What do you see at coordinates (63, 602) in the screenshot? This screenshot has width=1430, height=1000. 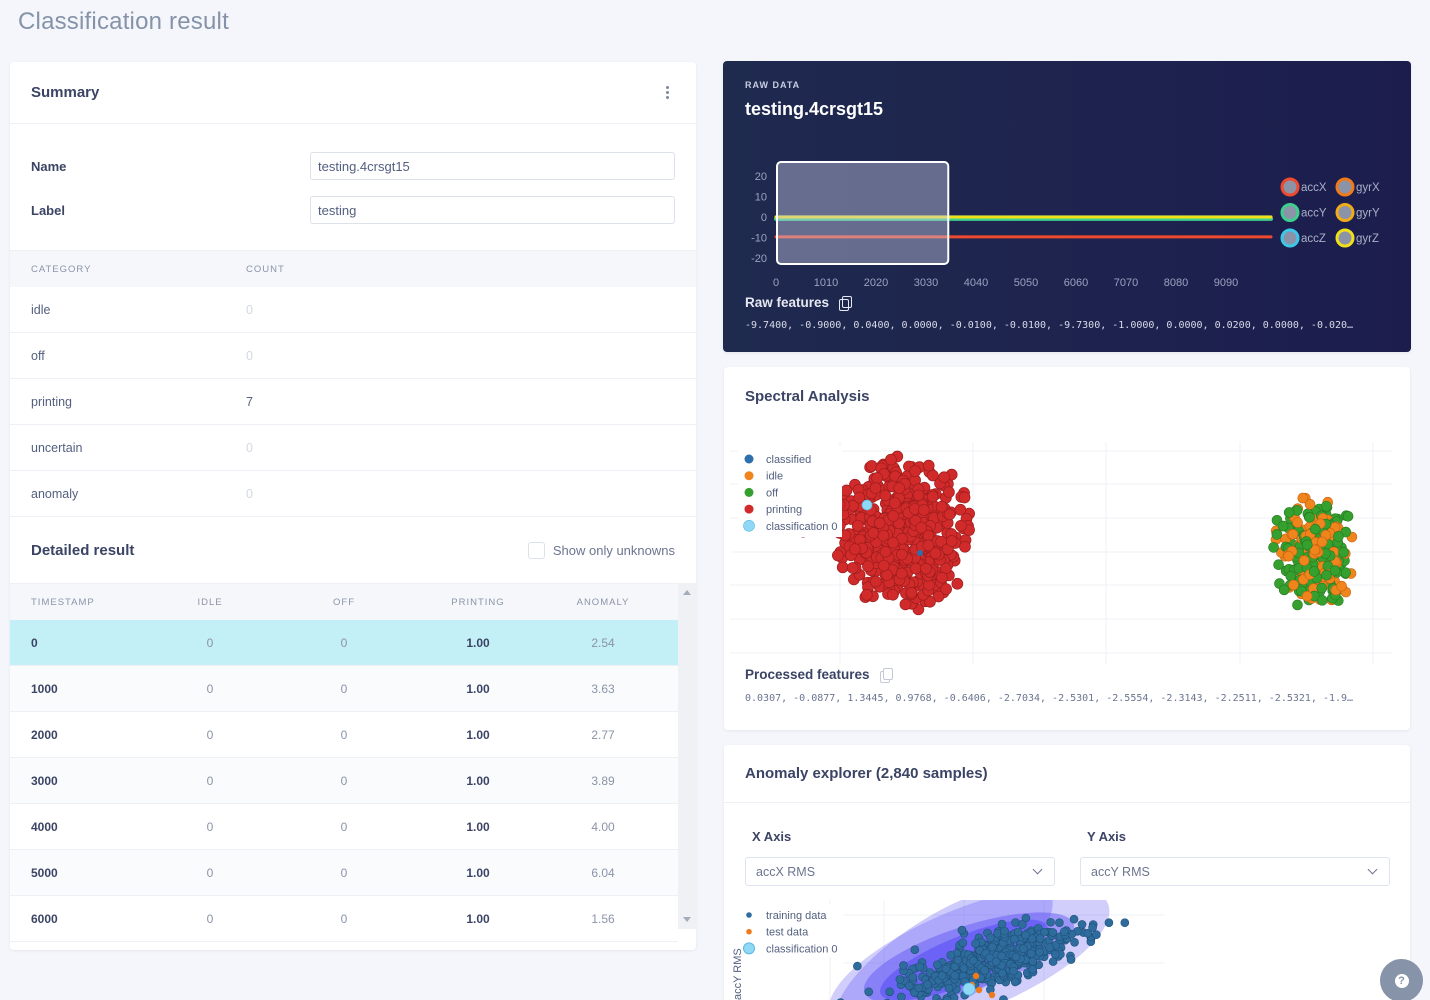 I see `column-header-timestamp: Timestamp` at bounding box center [63, 602].